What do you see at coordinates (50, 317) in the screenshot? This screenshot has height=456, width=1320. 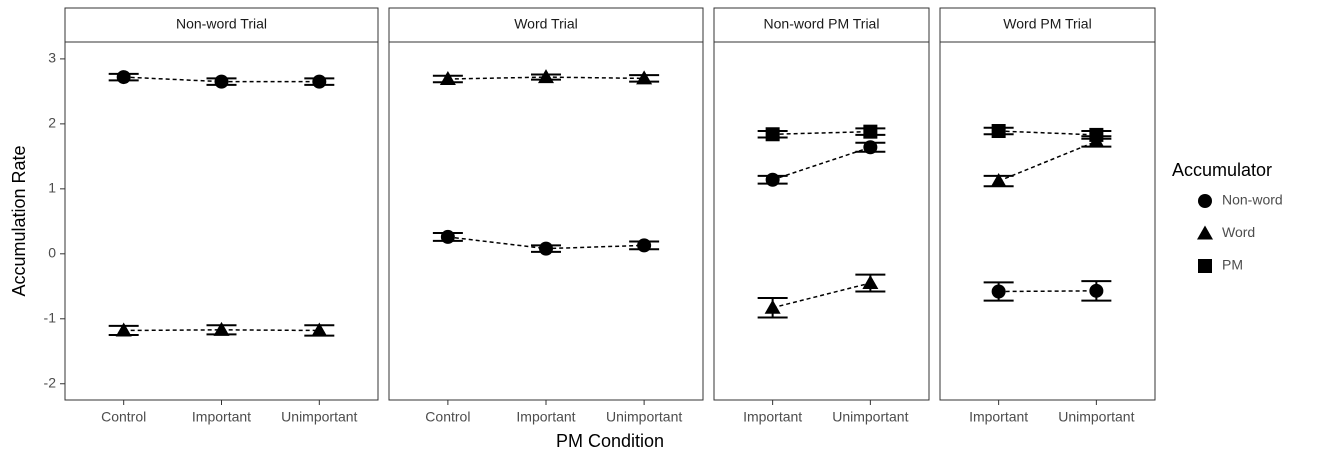 I see `y-tick-label: -1` at bounding box center [50, 317].